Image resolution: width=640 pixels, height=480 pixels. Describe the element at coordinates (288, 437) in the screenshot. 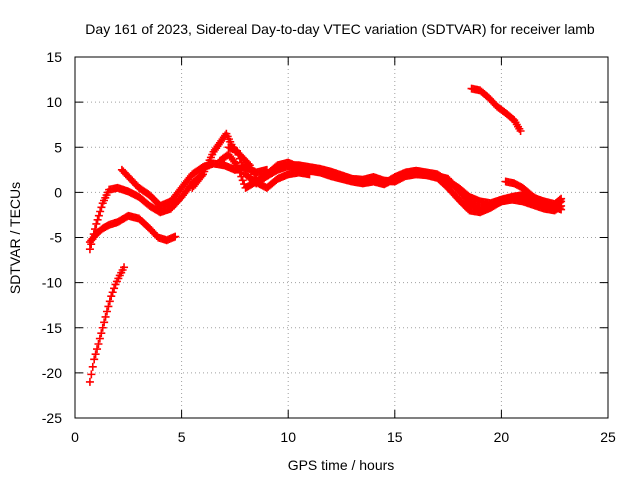

I see `x-tick-label: 10` at that location.